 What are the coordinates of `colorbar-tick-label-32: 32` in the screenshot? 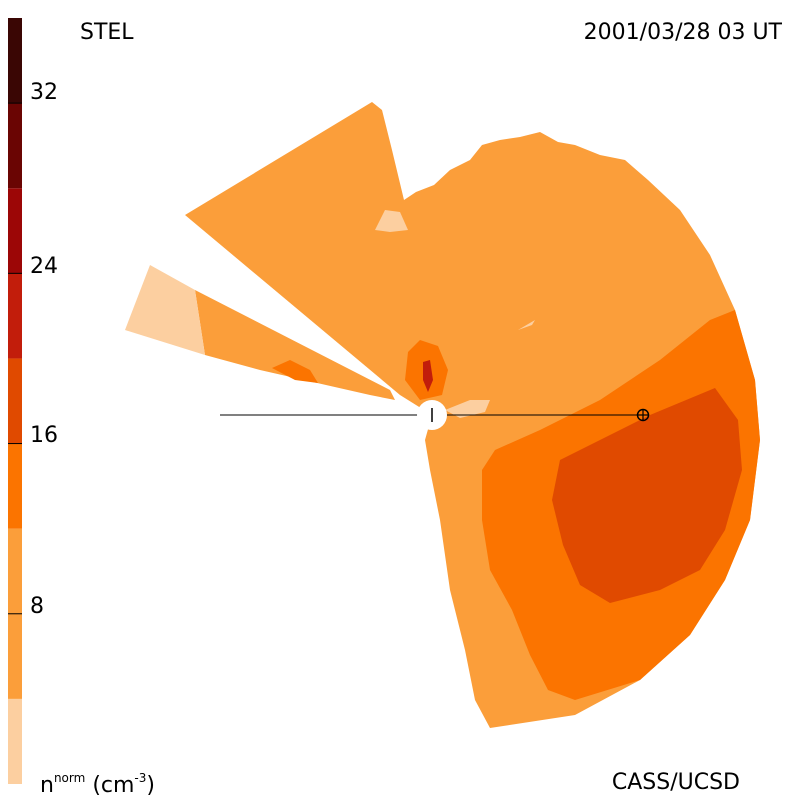 It's located at (44, 92).